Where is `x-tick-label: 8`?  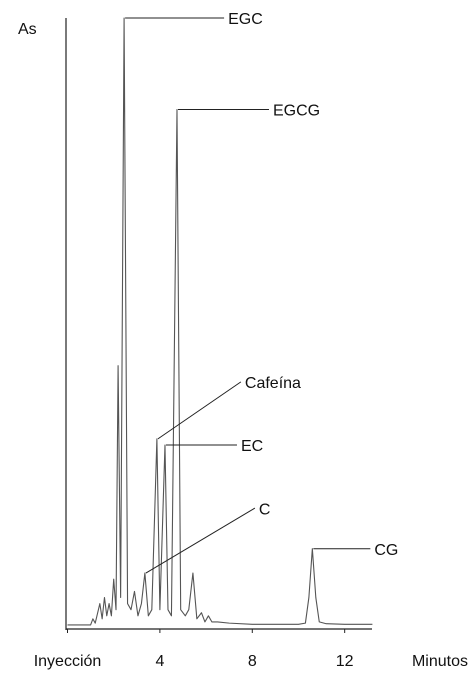 x-tick-label: 8 is located at coordinates (252, 661).